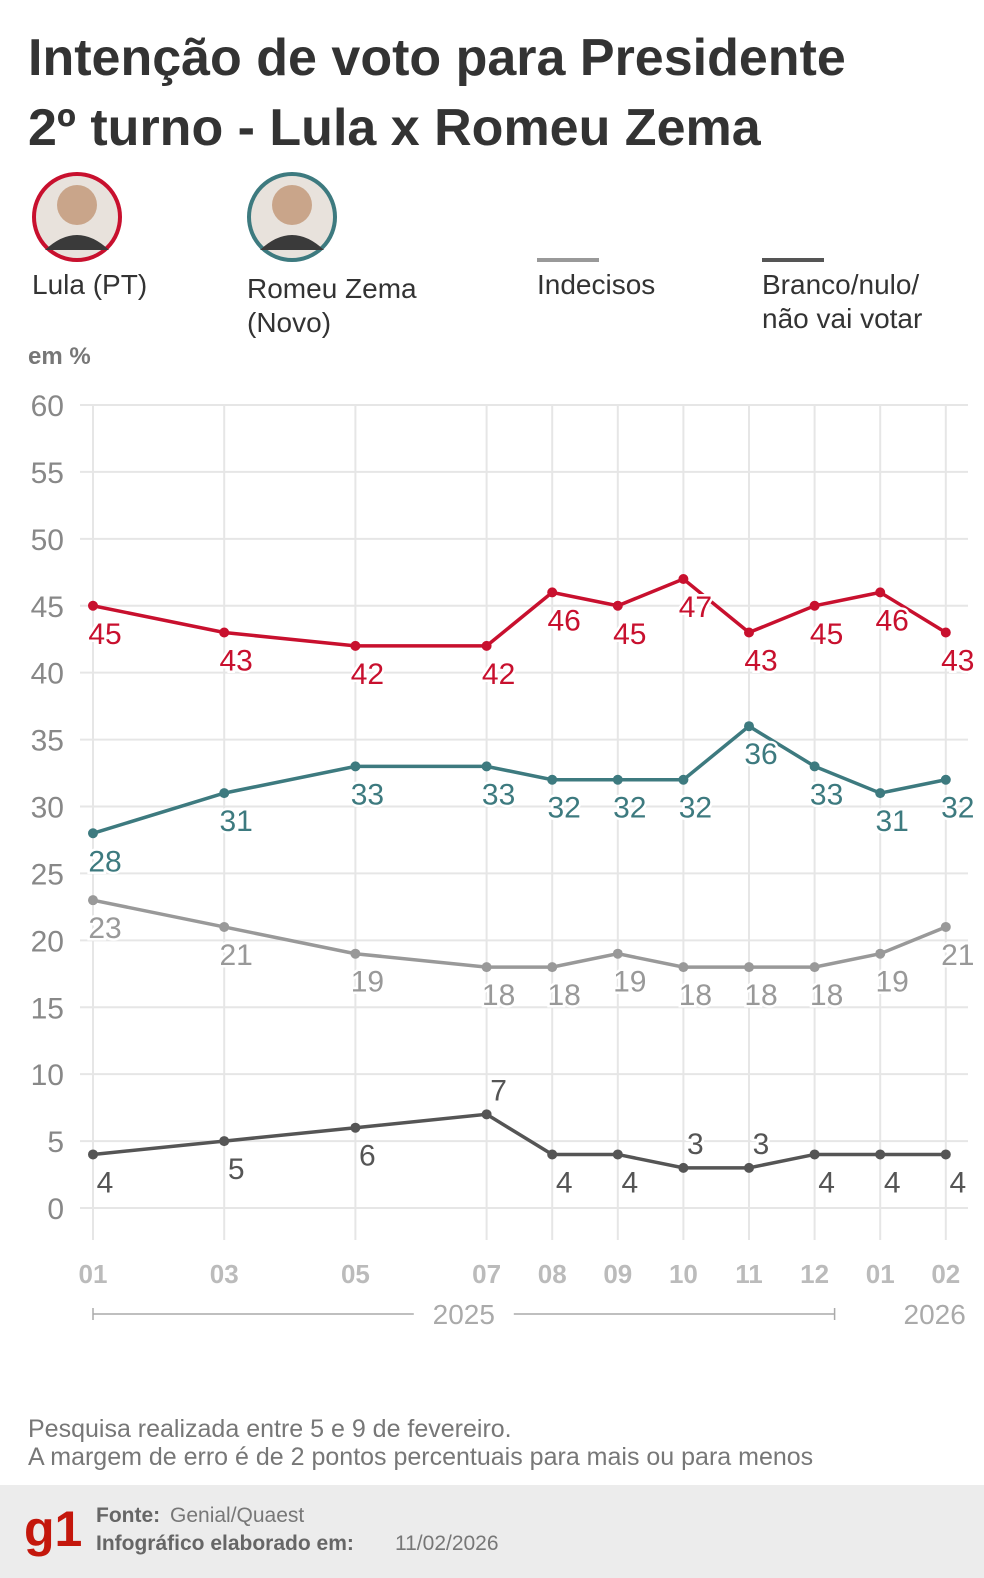 This screenshot has width=984, height=1578. Describe the element at coordinates (55, 1209) in the screenshot. I see `y-tick-label: 0` at that location.